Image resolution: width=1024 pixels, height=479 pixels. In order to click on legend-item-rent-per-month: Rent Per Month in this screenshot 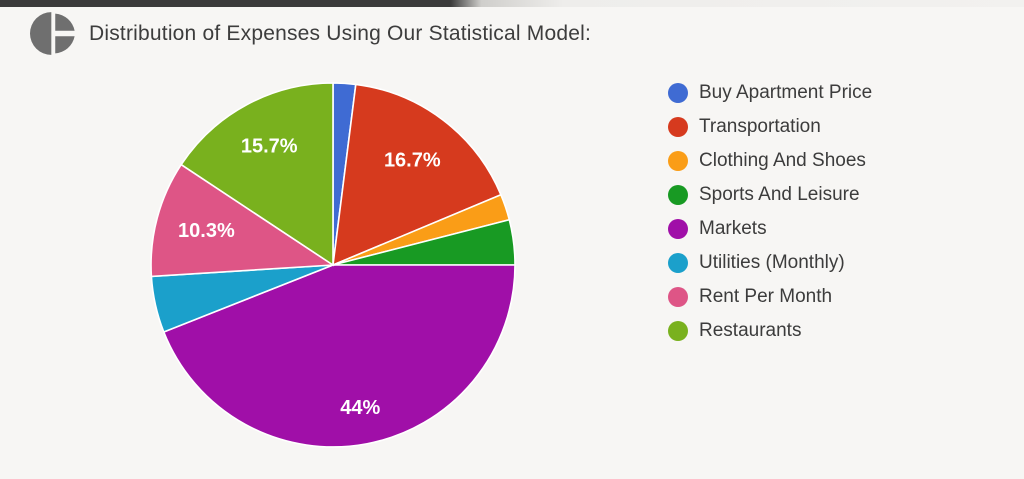, I will do `click(770, 297)`.